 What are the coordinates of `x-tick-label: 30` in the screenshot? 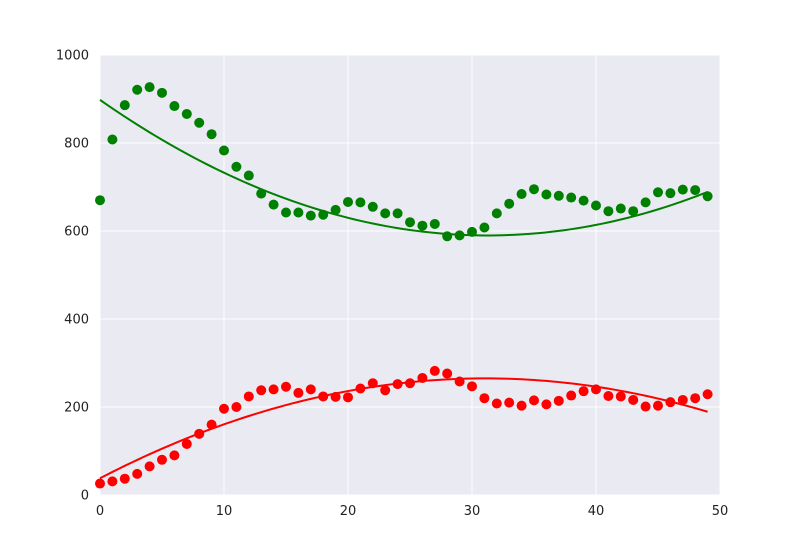 It's located at (472, 511).